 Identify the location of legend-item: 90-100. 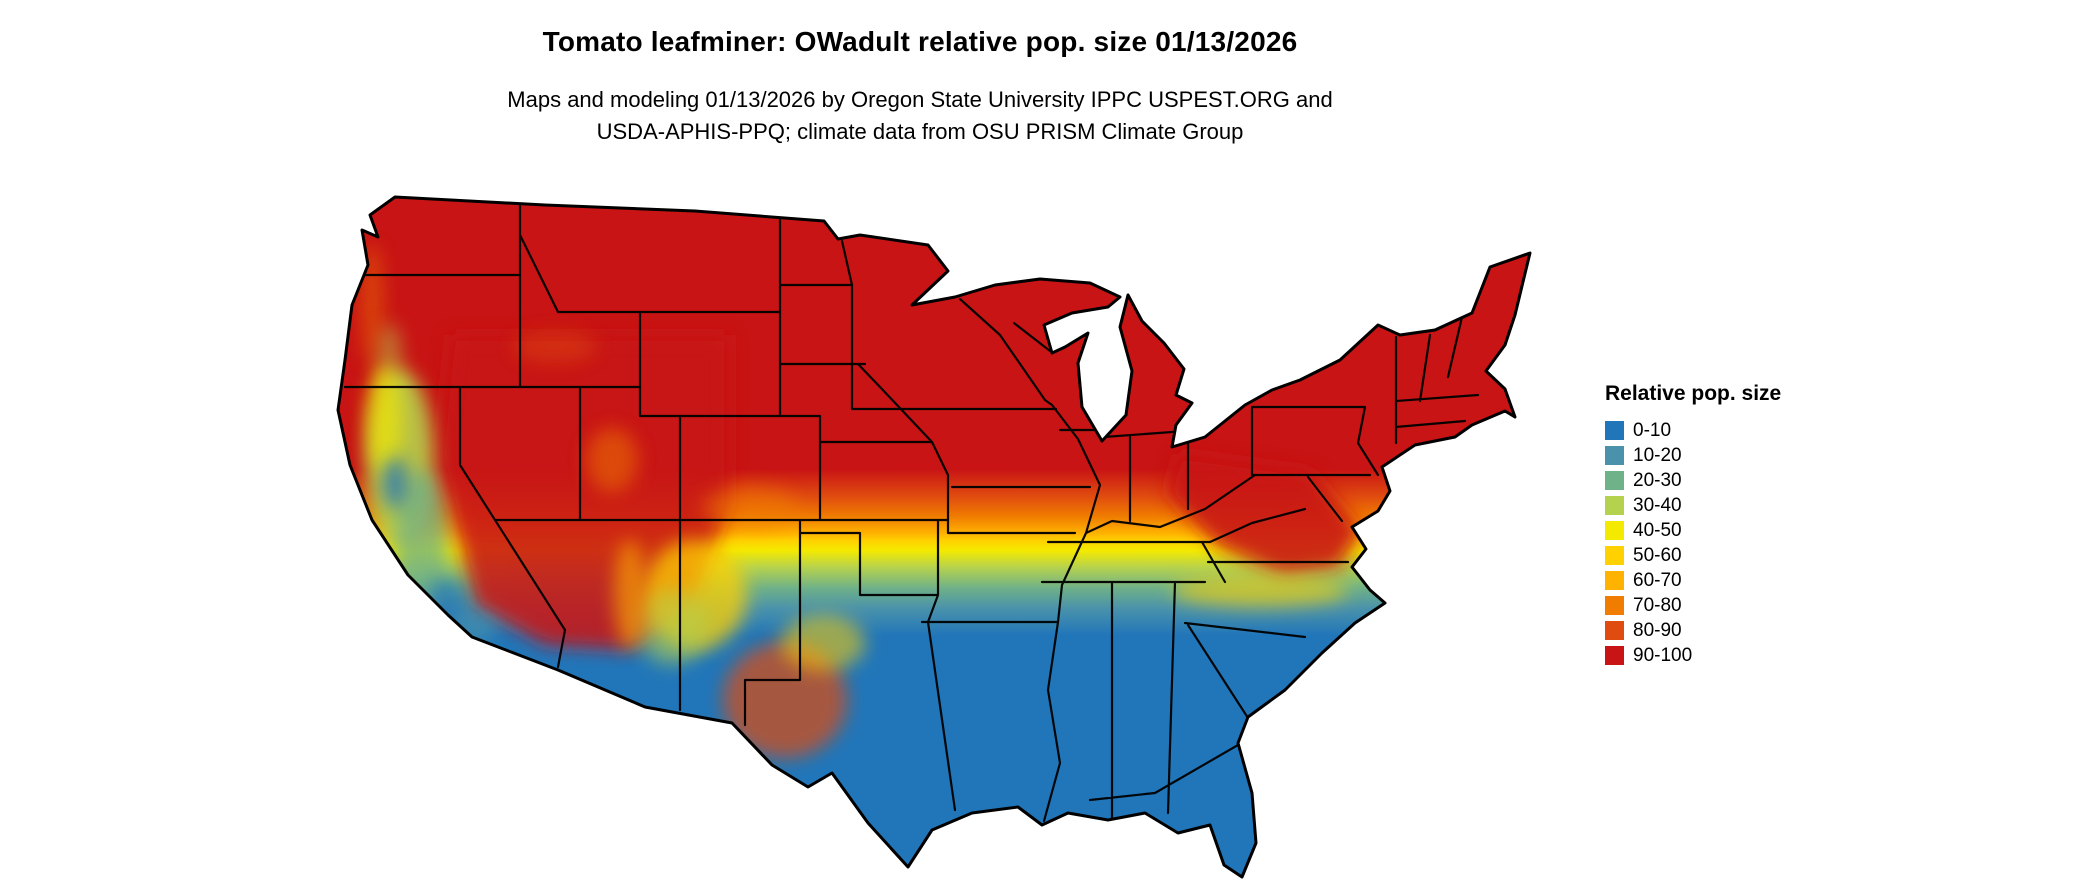
(1693, 655).